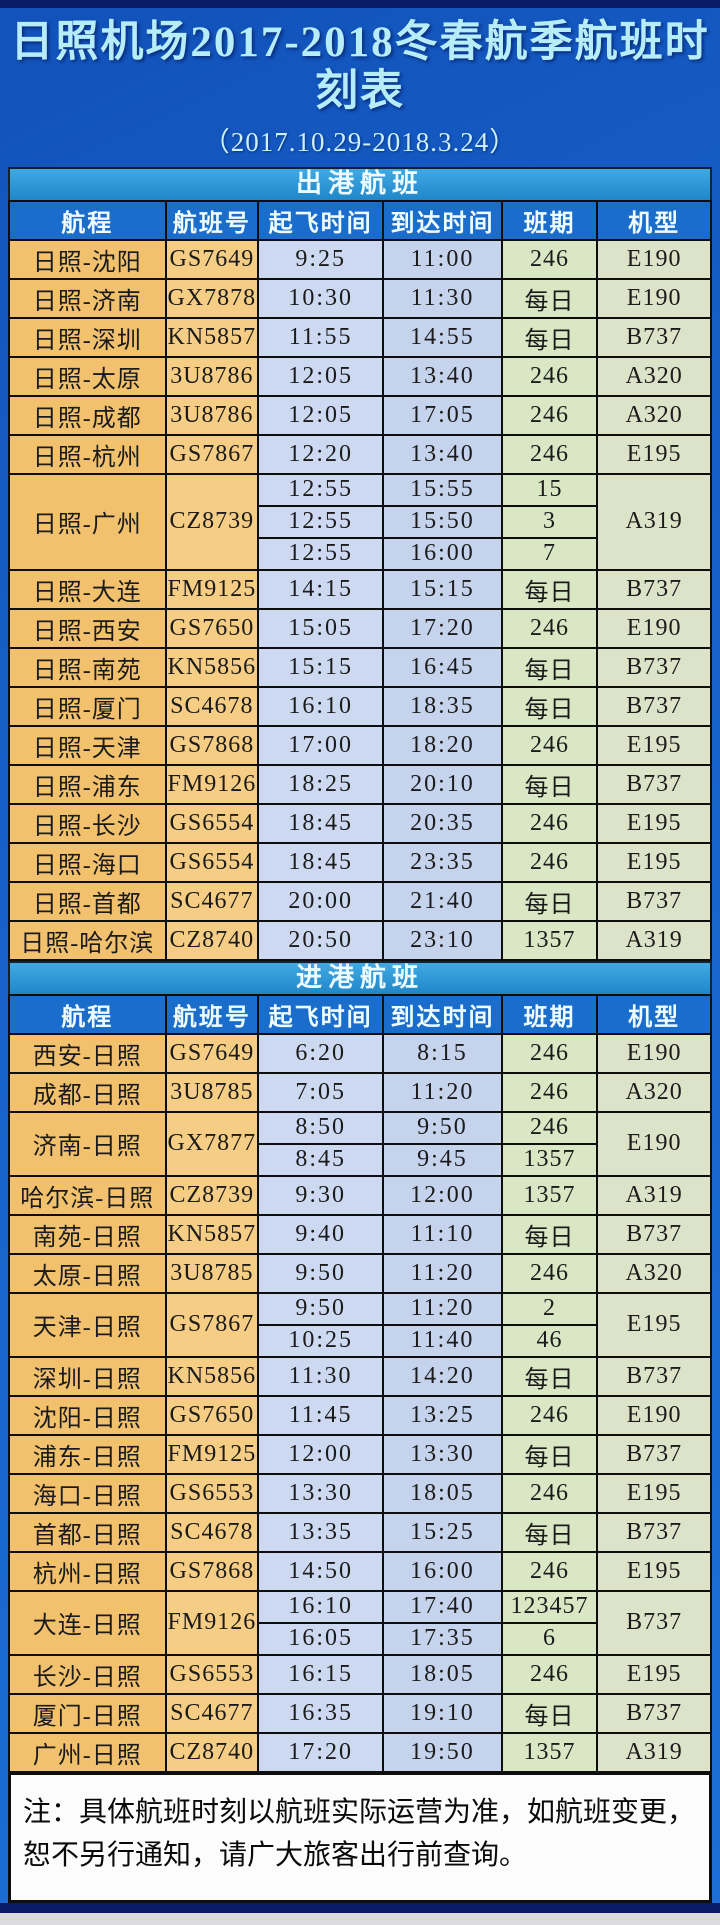  Describe the element at coordinates (360, 1415) in the screenshot. I see `flight-row: 沈阳-日照 GS7650 11:45 13:25 246 E190` at that location.